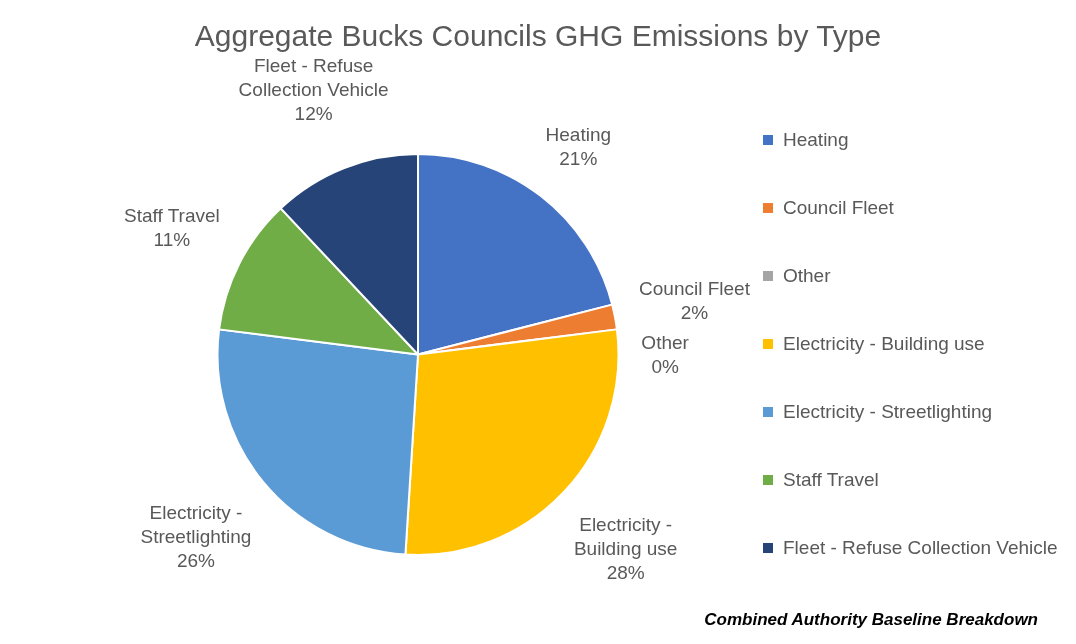  What do you see at coordinates (172, 240) in the screenshot?
I see `data-label: 11%` at bounding box center [172, 240].